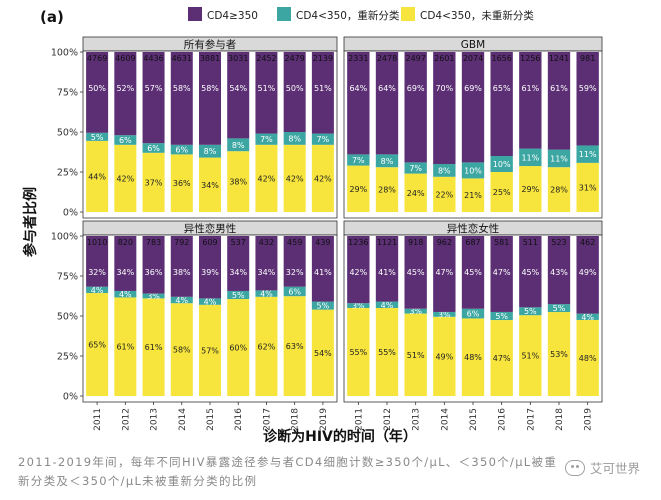  I want to click on x-tick-label: 2012, so click(388, 419).